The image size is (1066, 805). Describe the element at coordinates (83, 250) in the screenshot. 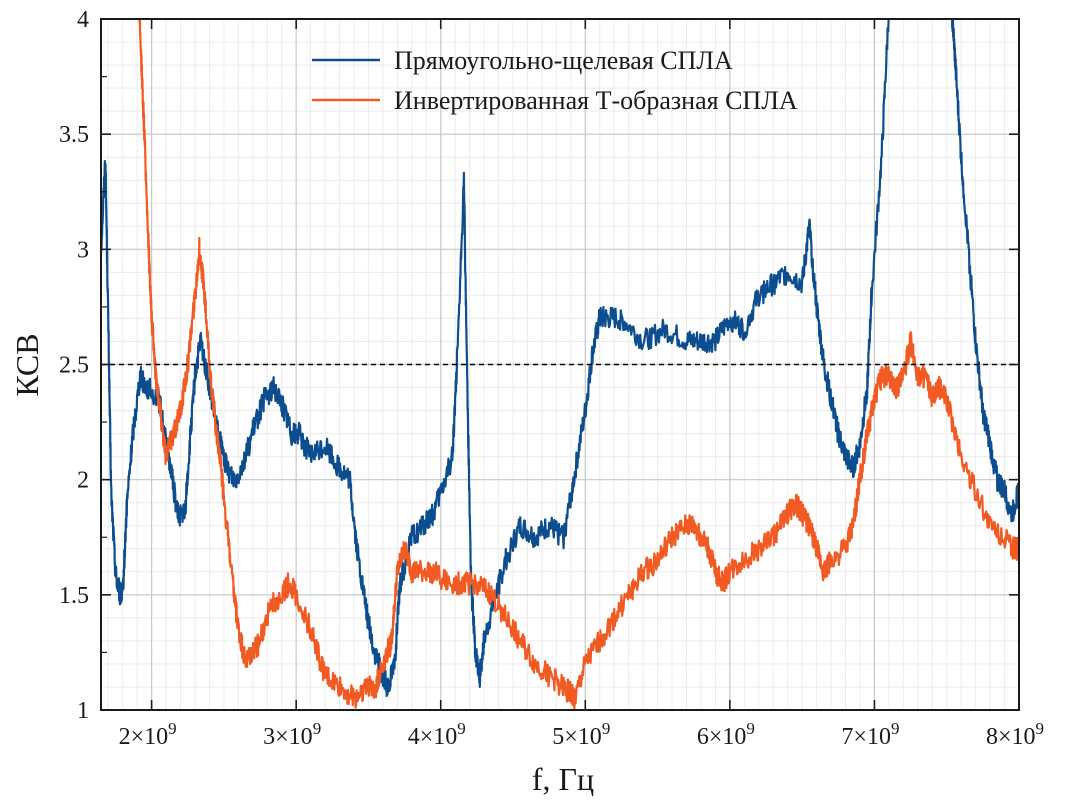

I see `y-tick-label: 3` at that location.